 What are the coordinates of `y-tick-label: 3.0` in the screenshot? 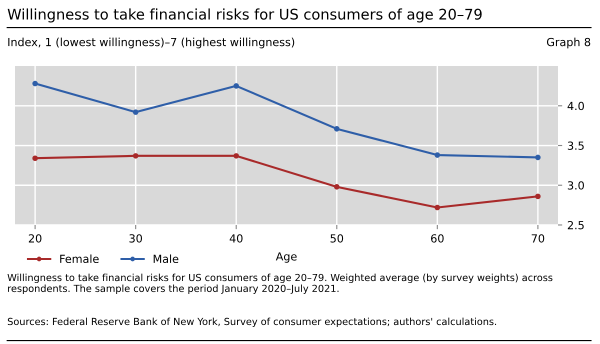 It's located at (576, 185).